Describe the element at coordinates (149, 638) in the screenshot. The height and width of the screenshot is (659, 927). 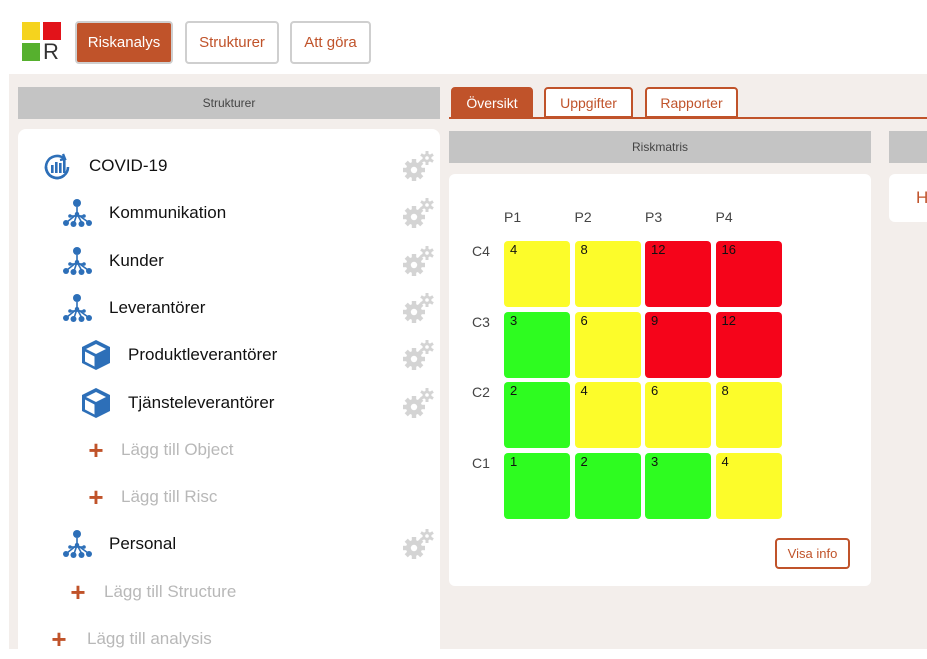
I see `add-analysis-label: Lägg till analysis` at that location.